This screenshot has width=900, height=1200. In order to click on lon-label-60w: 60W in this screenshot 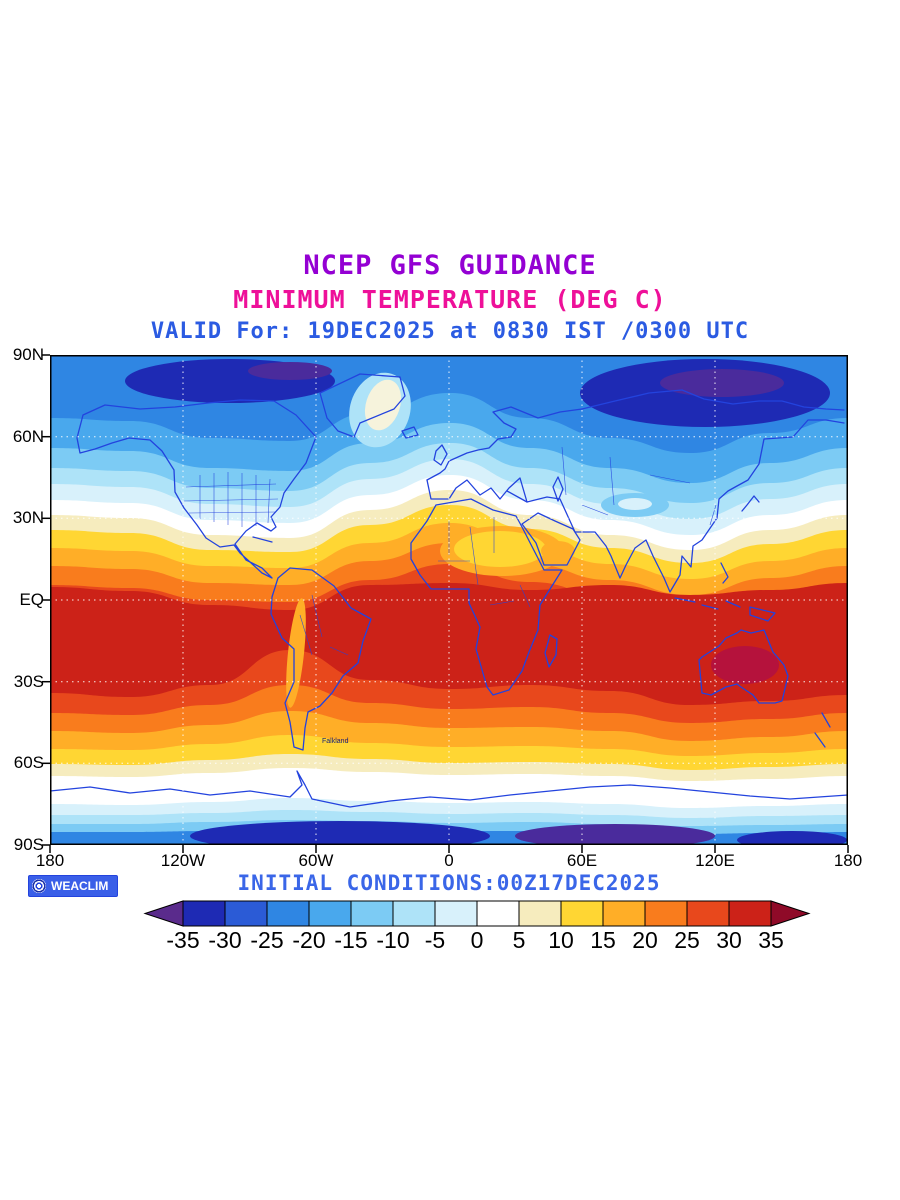, I will do `click(316, 860)`.